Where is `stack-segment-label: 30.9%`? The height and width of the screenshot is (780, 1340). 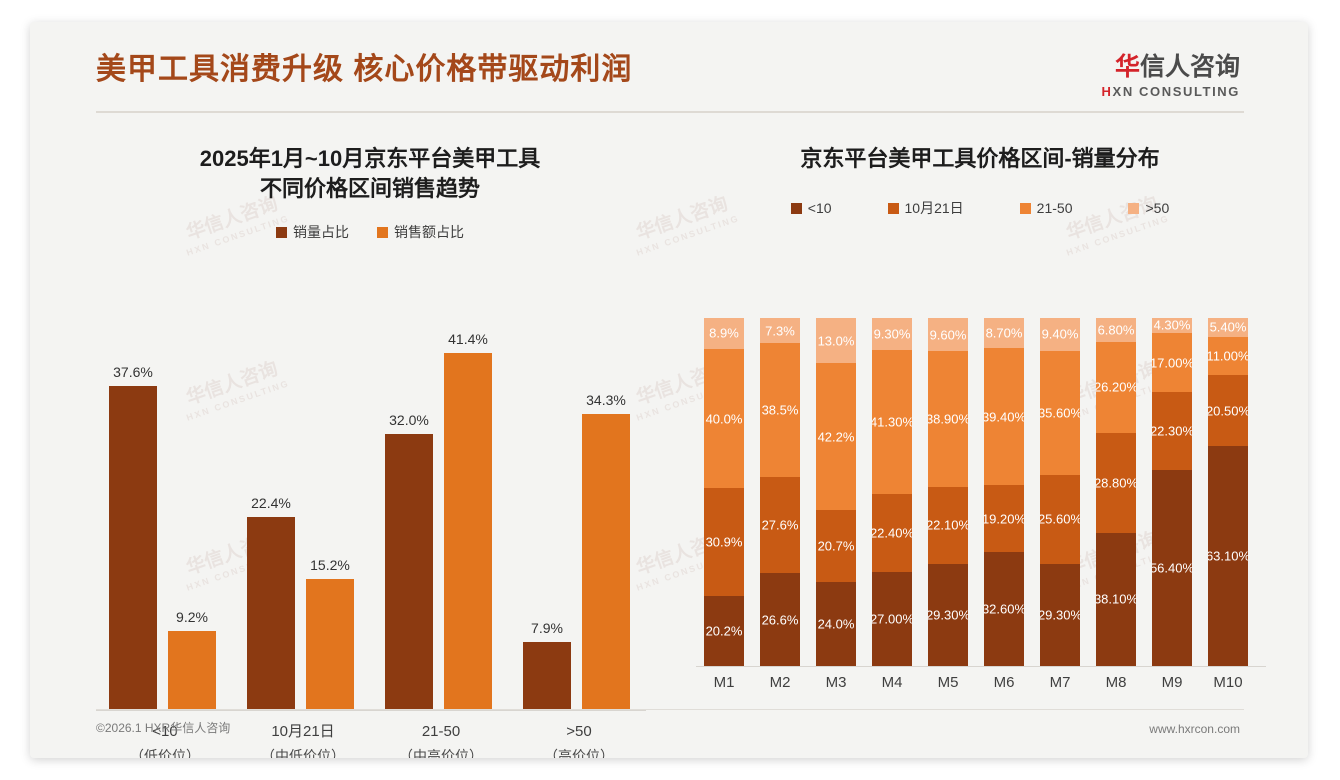 stack-segment-label: 30.9% is located at coordinates (724, 542).